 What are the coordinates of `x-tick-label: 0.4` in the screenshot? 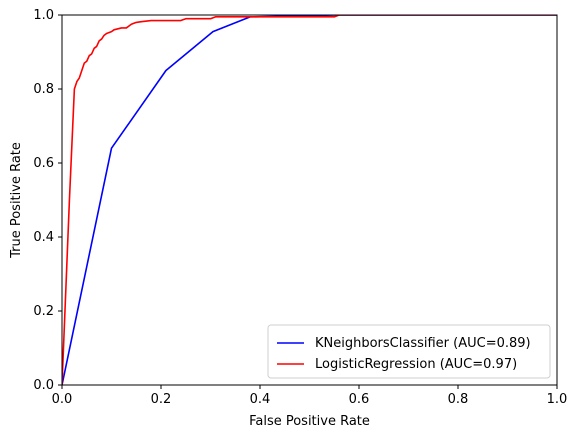 It's located at (260, 399).